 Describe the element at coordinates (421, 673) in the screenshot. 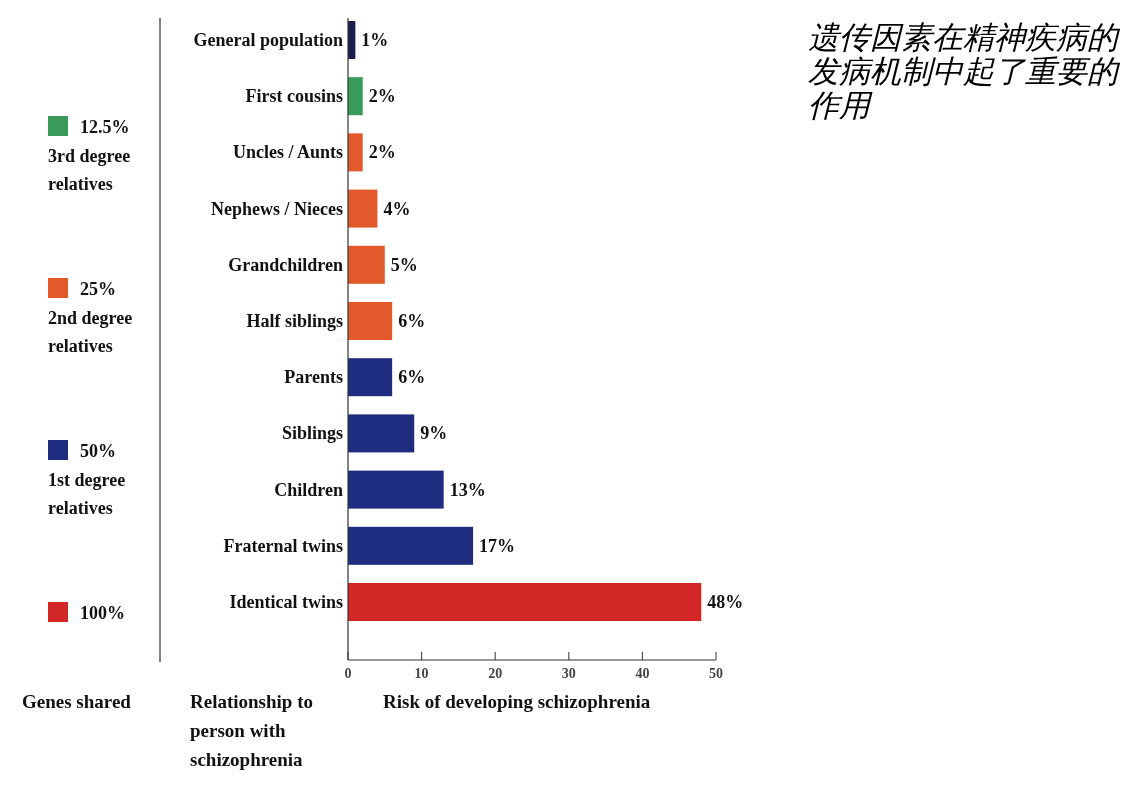

I see `x-tick-label: 10` at that location.